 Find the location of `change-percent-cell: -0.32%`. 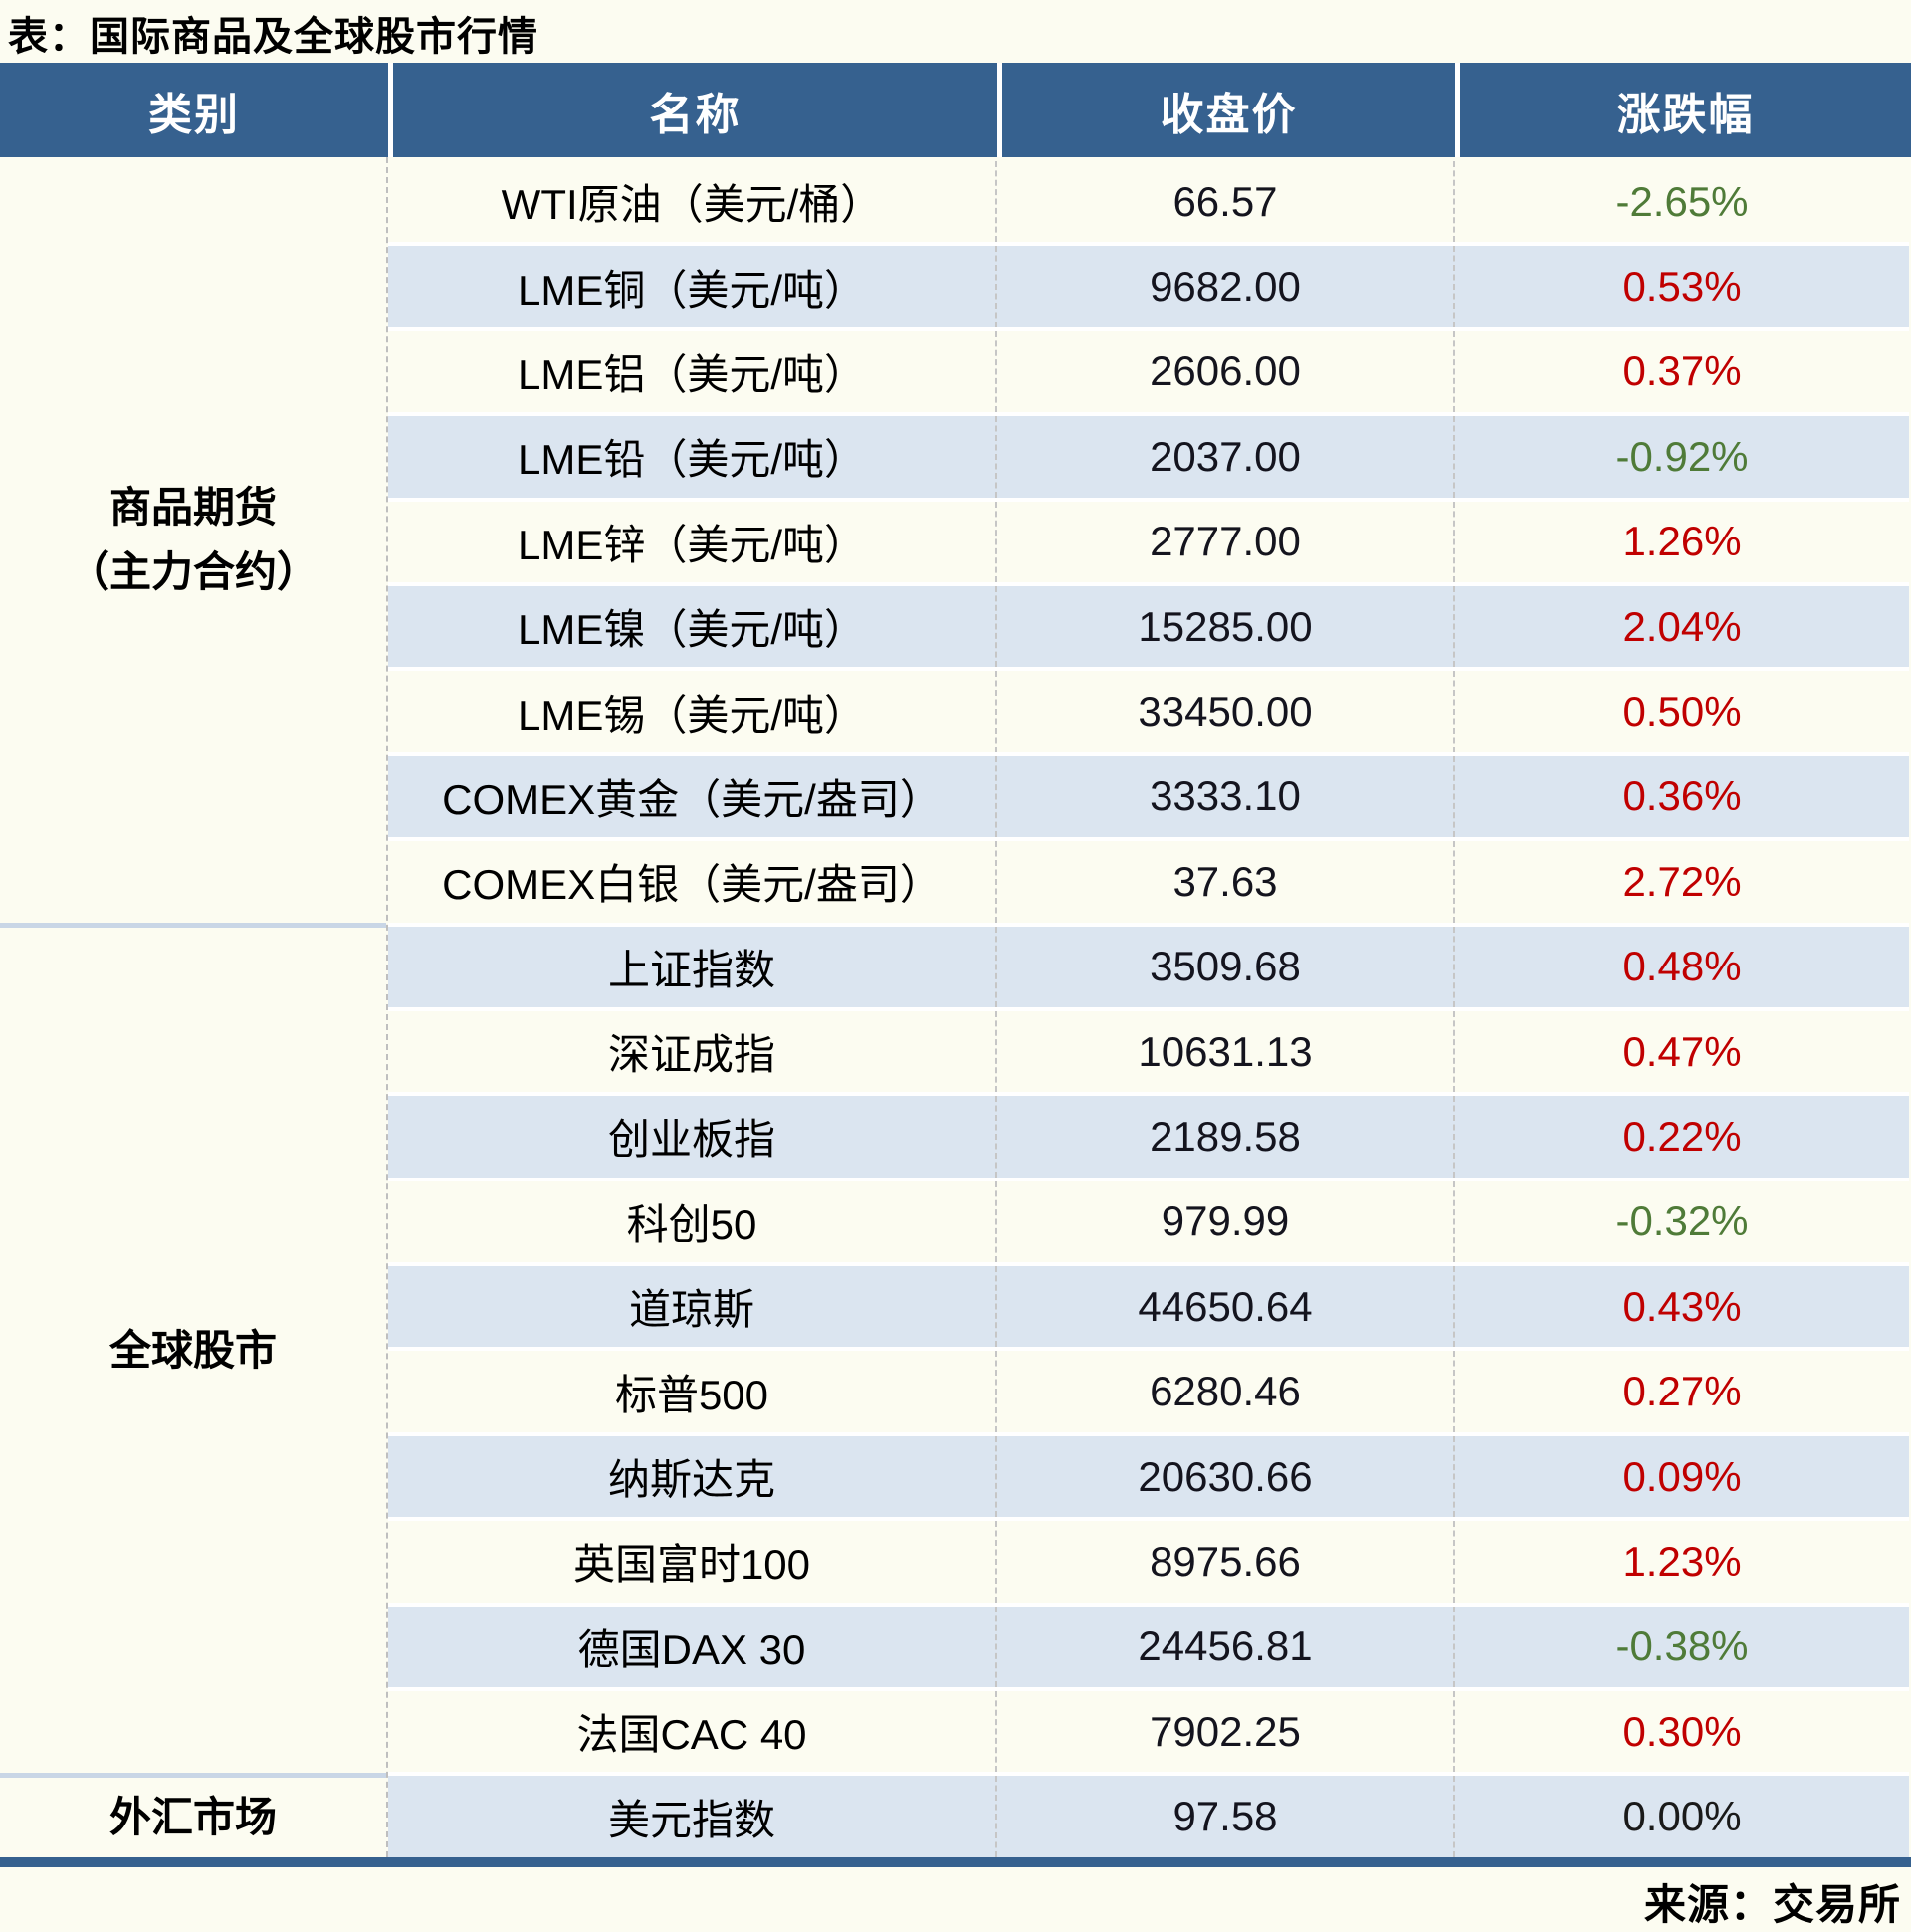

change-percent-cell: -0.32% is located at coordinates (1682, 1221).